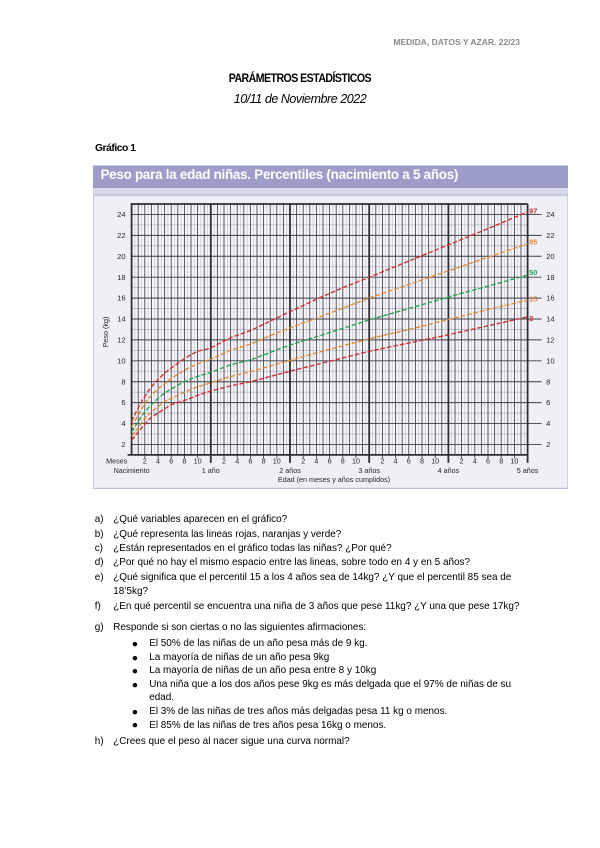 Image resolution: width=600 pixels, height=848 pixels. I want to click on svg-text: 5 años, so click(528, 470).